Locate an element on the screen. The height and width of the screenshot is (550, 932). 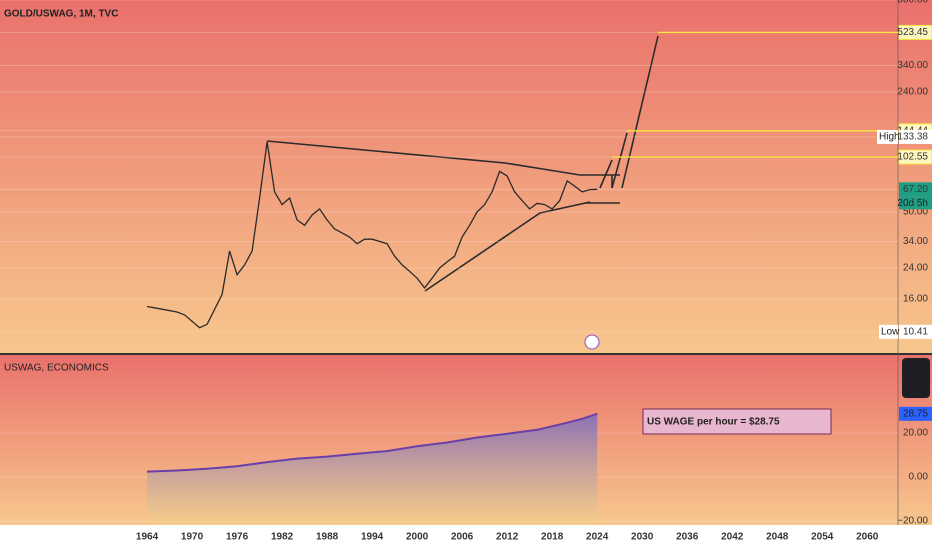
x-tick-label: 2018 is located at coordinates (552, 537).